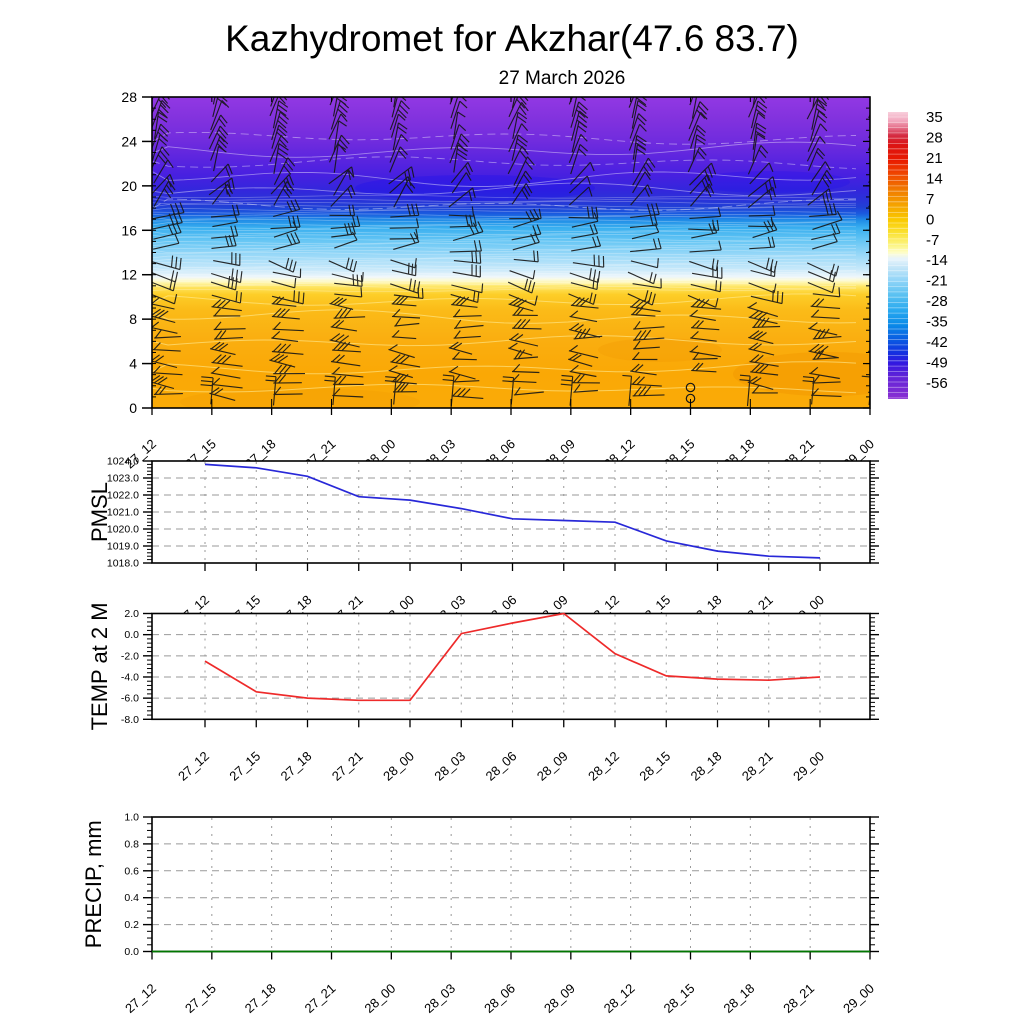 The height and width of the screenshot is (1024, 1024). Describe the element at coordinates (193, 765) in the screenshot. I see `temp-panel-x-tick-label: 27_12` at that location.